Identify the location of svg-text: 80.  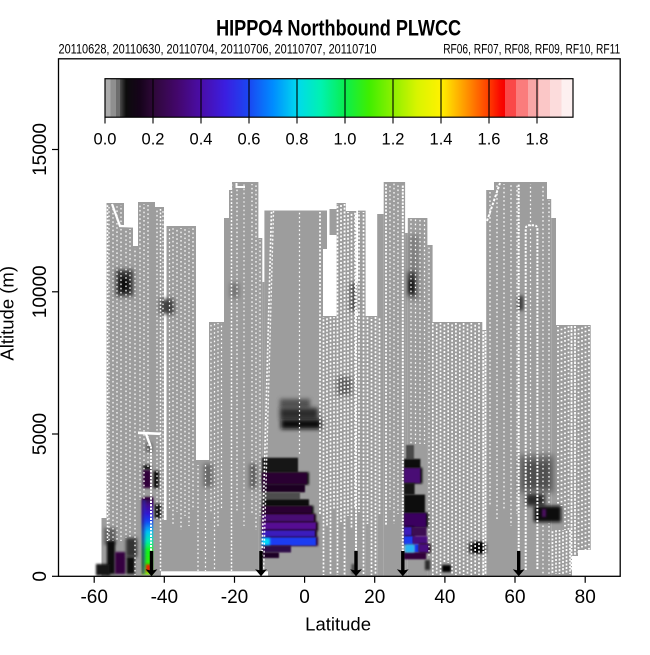
(585, 597).